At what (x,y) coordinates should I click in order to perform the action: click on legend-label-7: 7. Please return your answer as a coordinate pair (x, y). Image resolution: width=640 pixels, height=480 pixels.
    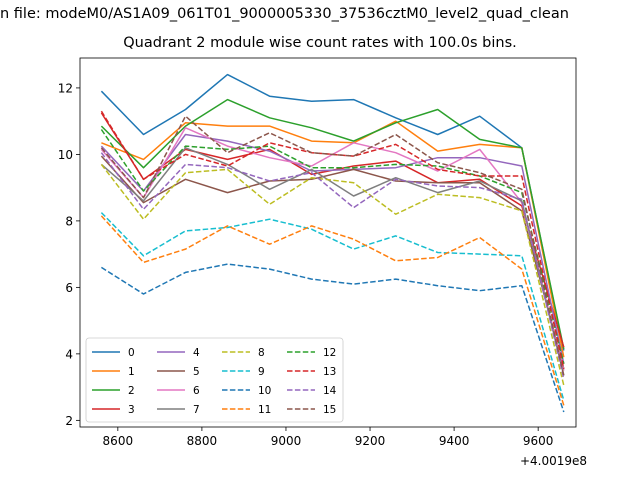
    Looking at the image, I should click on (196, 410).